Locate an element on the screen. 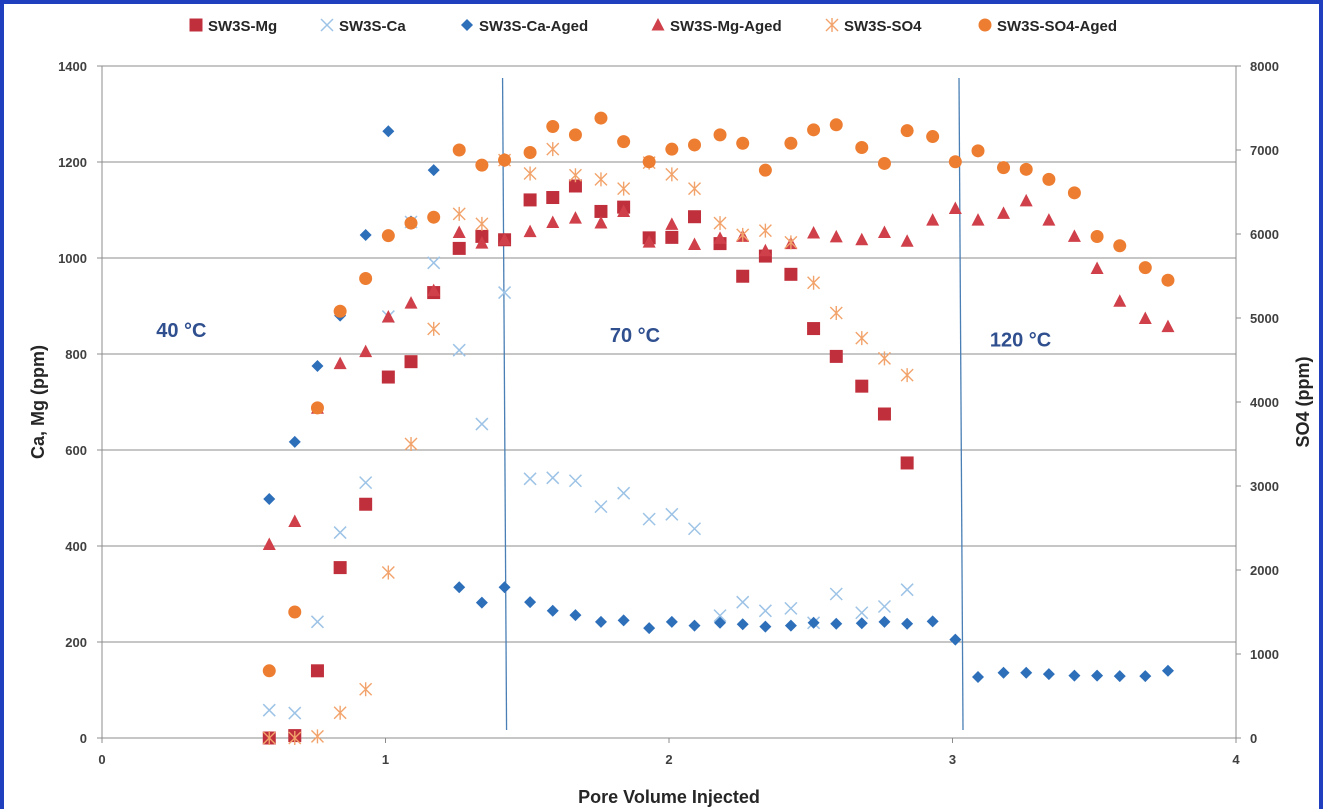 Image resolution: width=1323 pixels, height=809 pixels. y-tick-label: 1200 is located at coordinates (72, 162).